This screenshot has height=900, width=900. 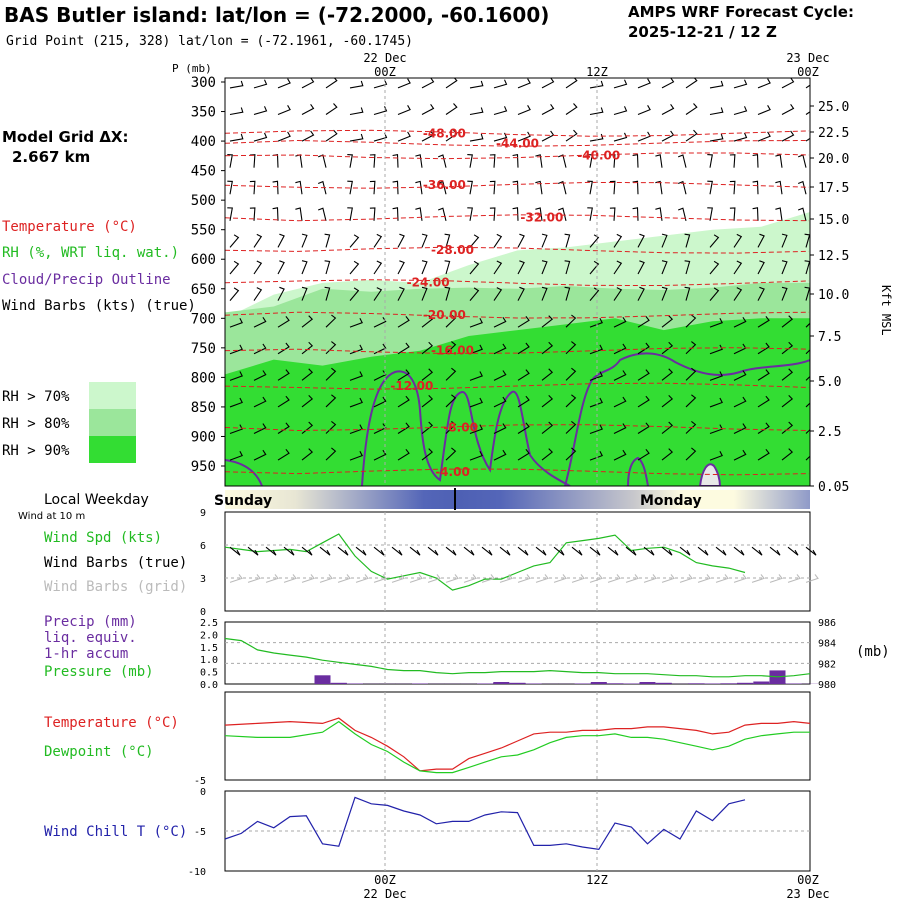 I want to click on pressure-tick-label: 300, so click(x=203, y=83).